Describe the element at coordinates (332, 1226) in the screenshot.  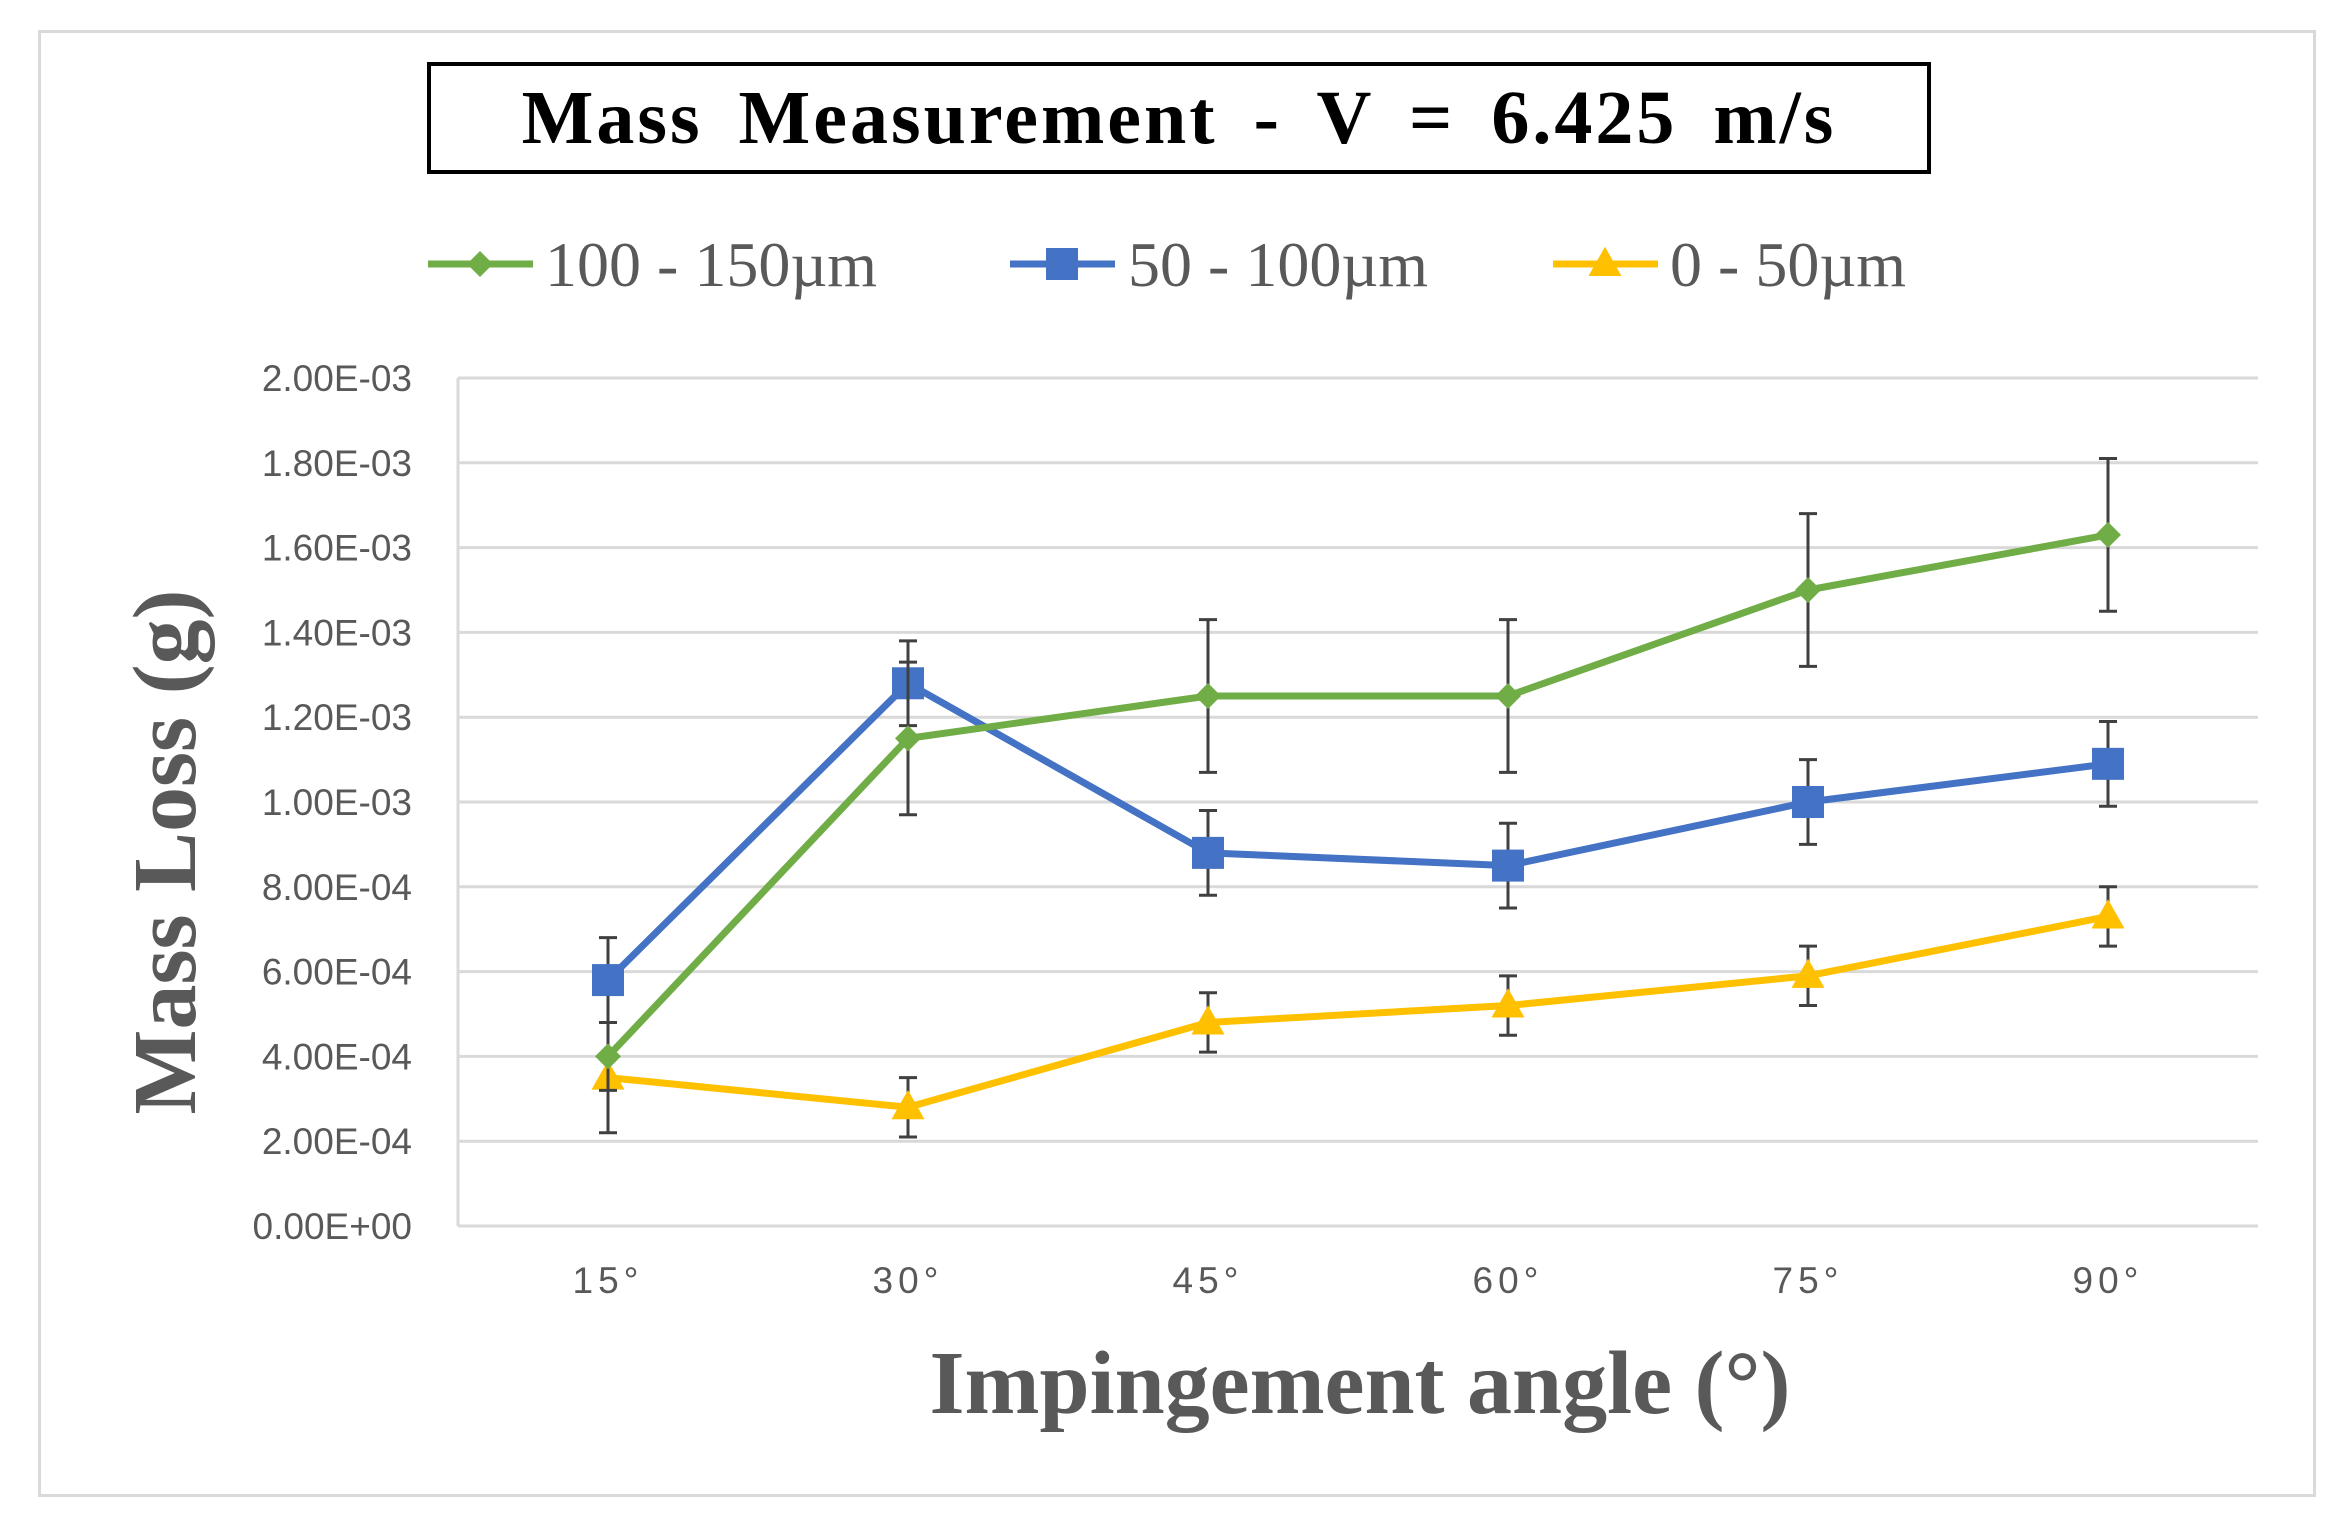
I see `y-tick-label: 0.00E+00` at that location.